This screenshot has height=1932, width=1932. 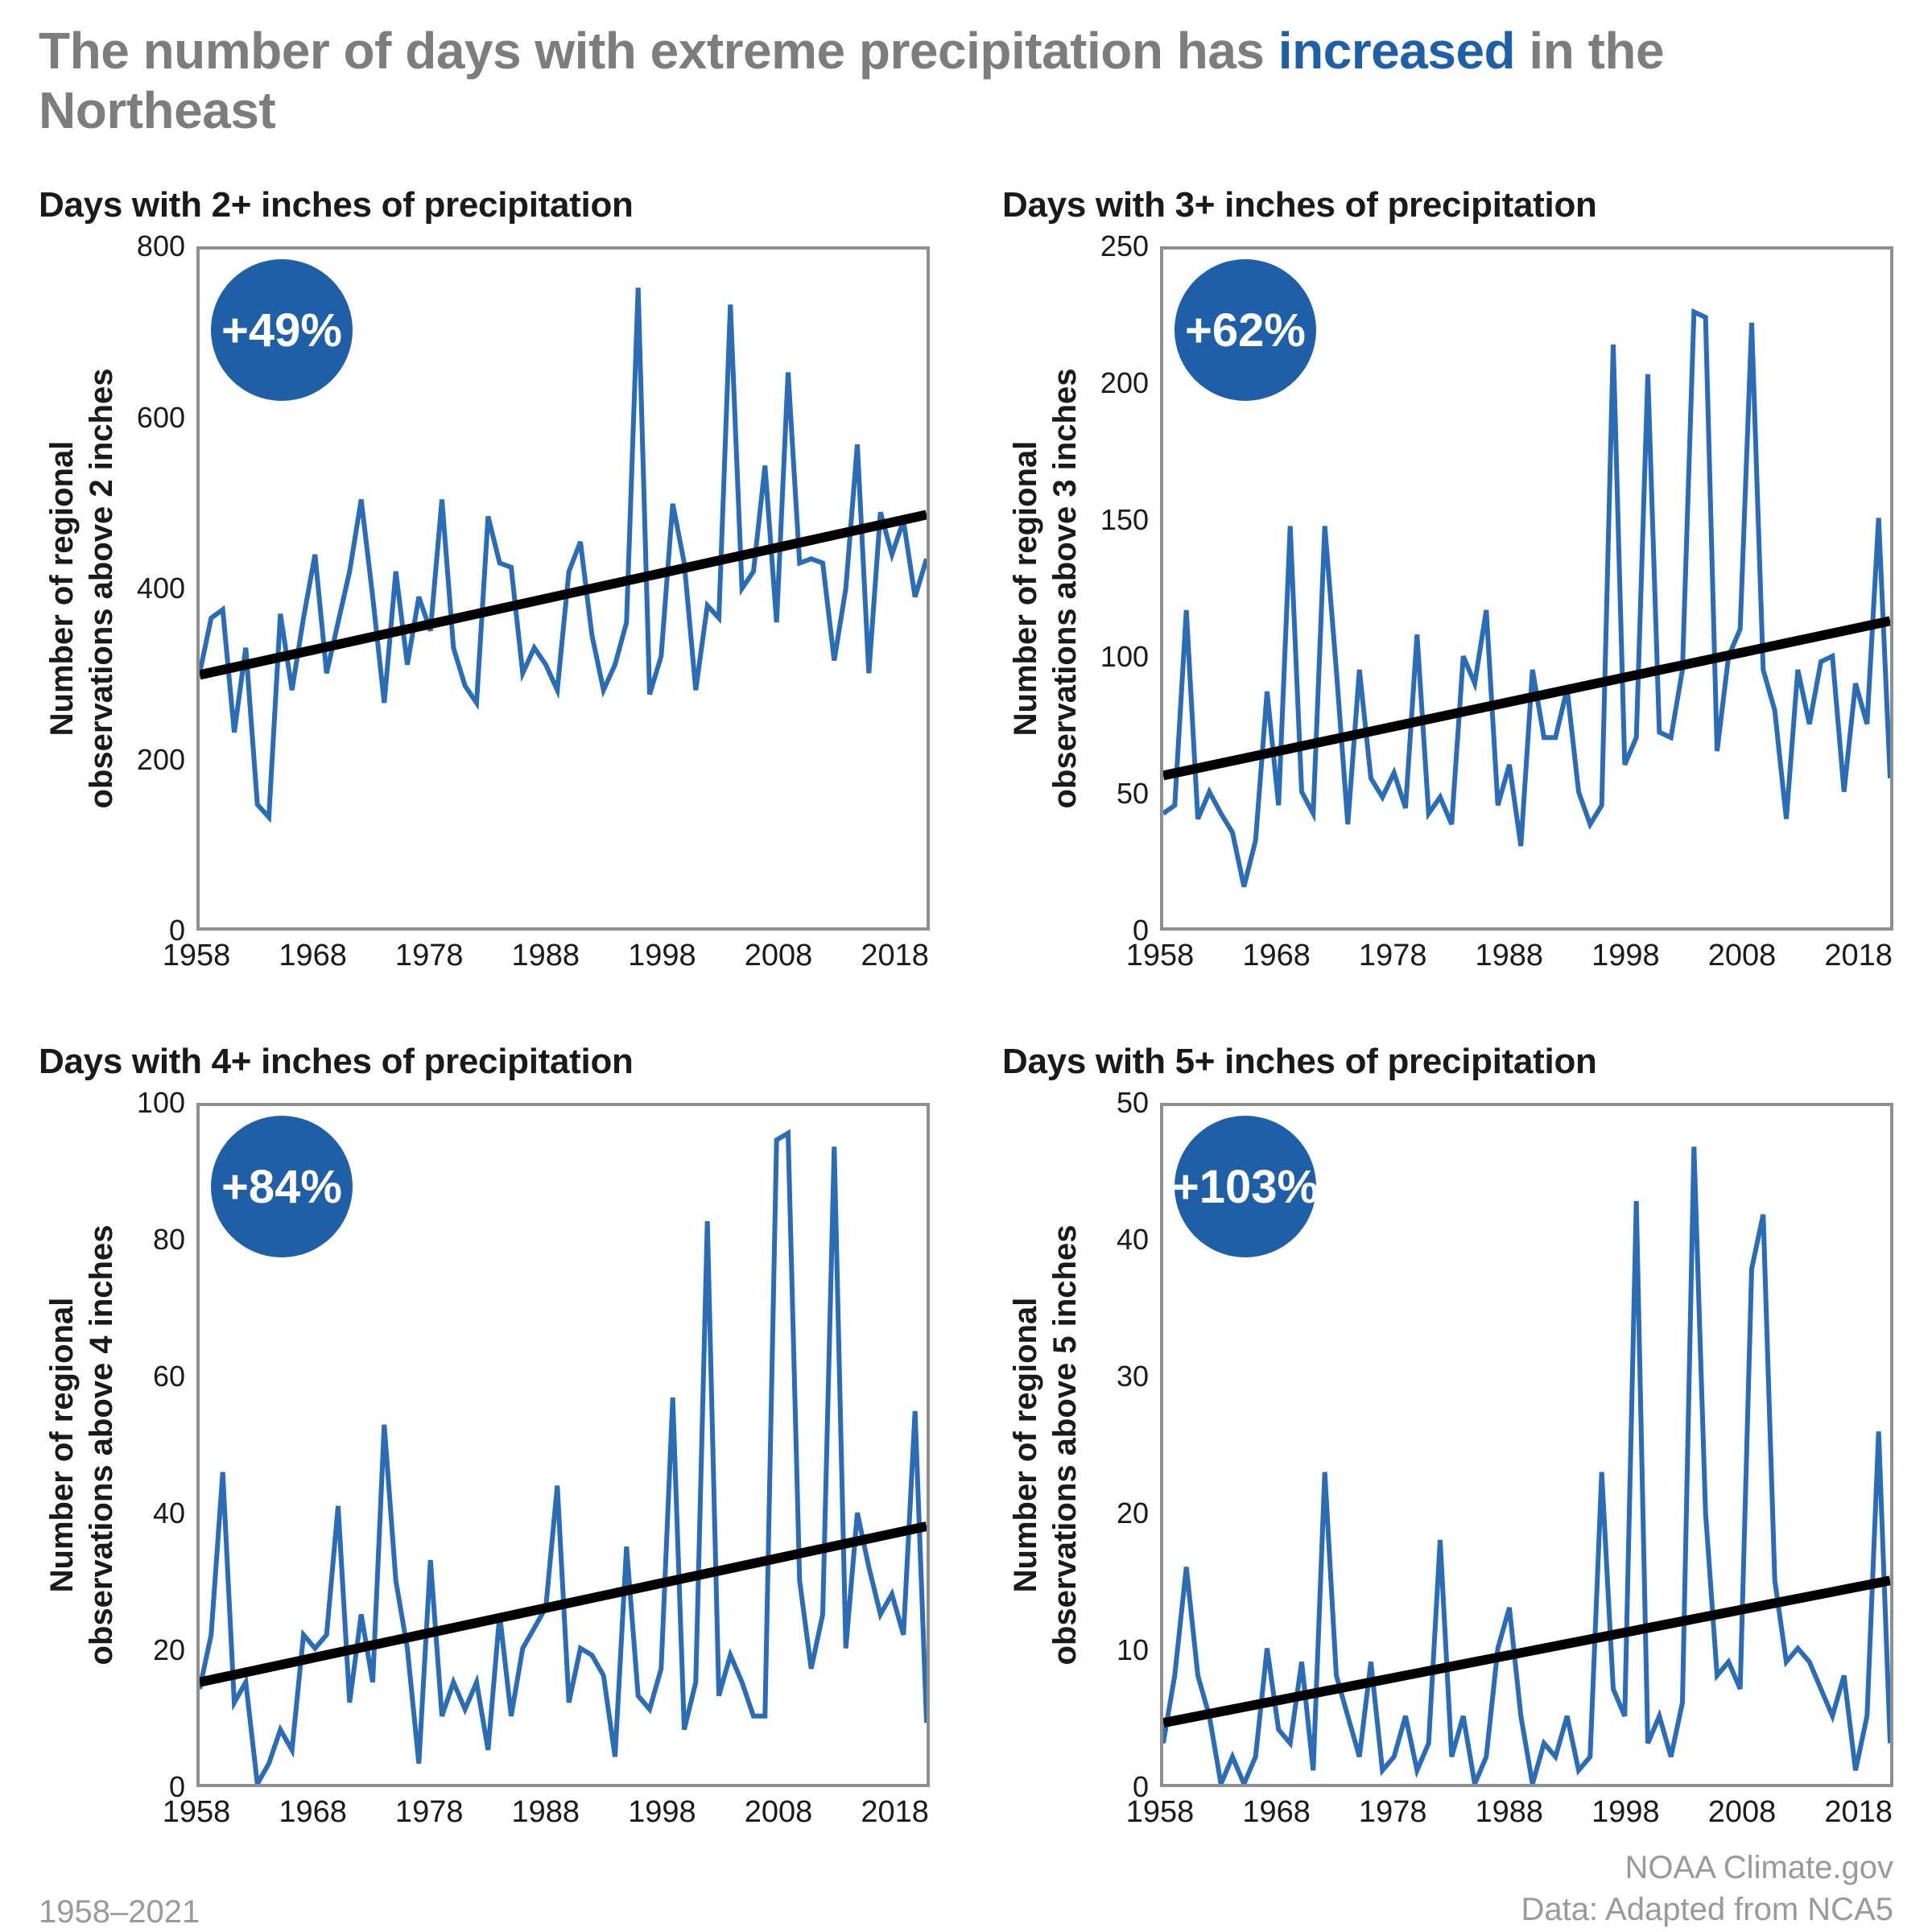 What do you see at coordinates (1132, 1376) in the screenshot?
I see `y-tick-label: 30` at bounding box center [1132, 1376].